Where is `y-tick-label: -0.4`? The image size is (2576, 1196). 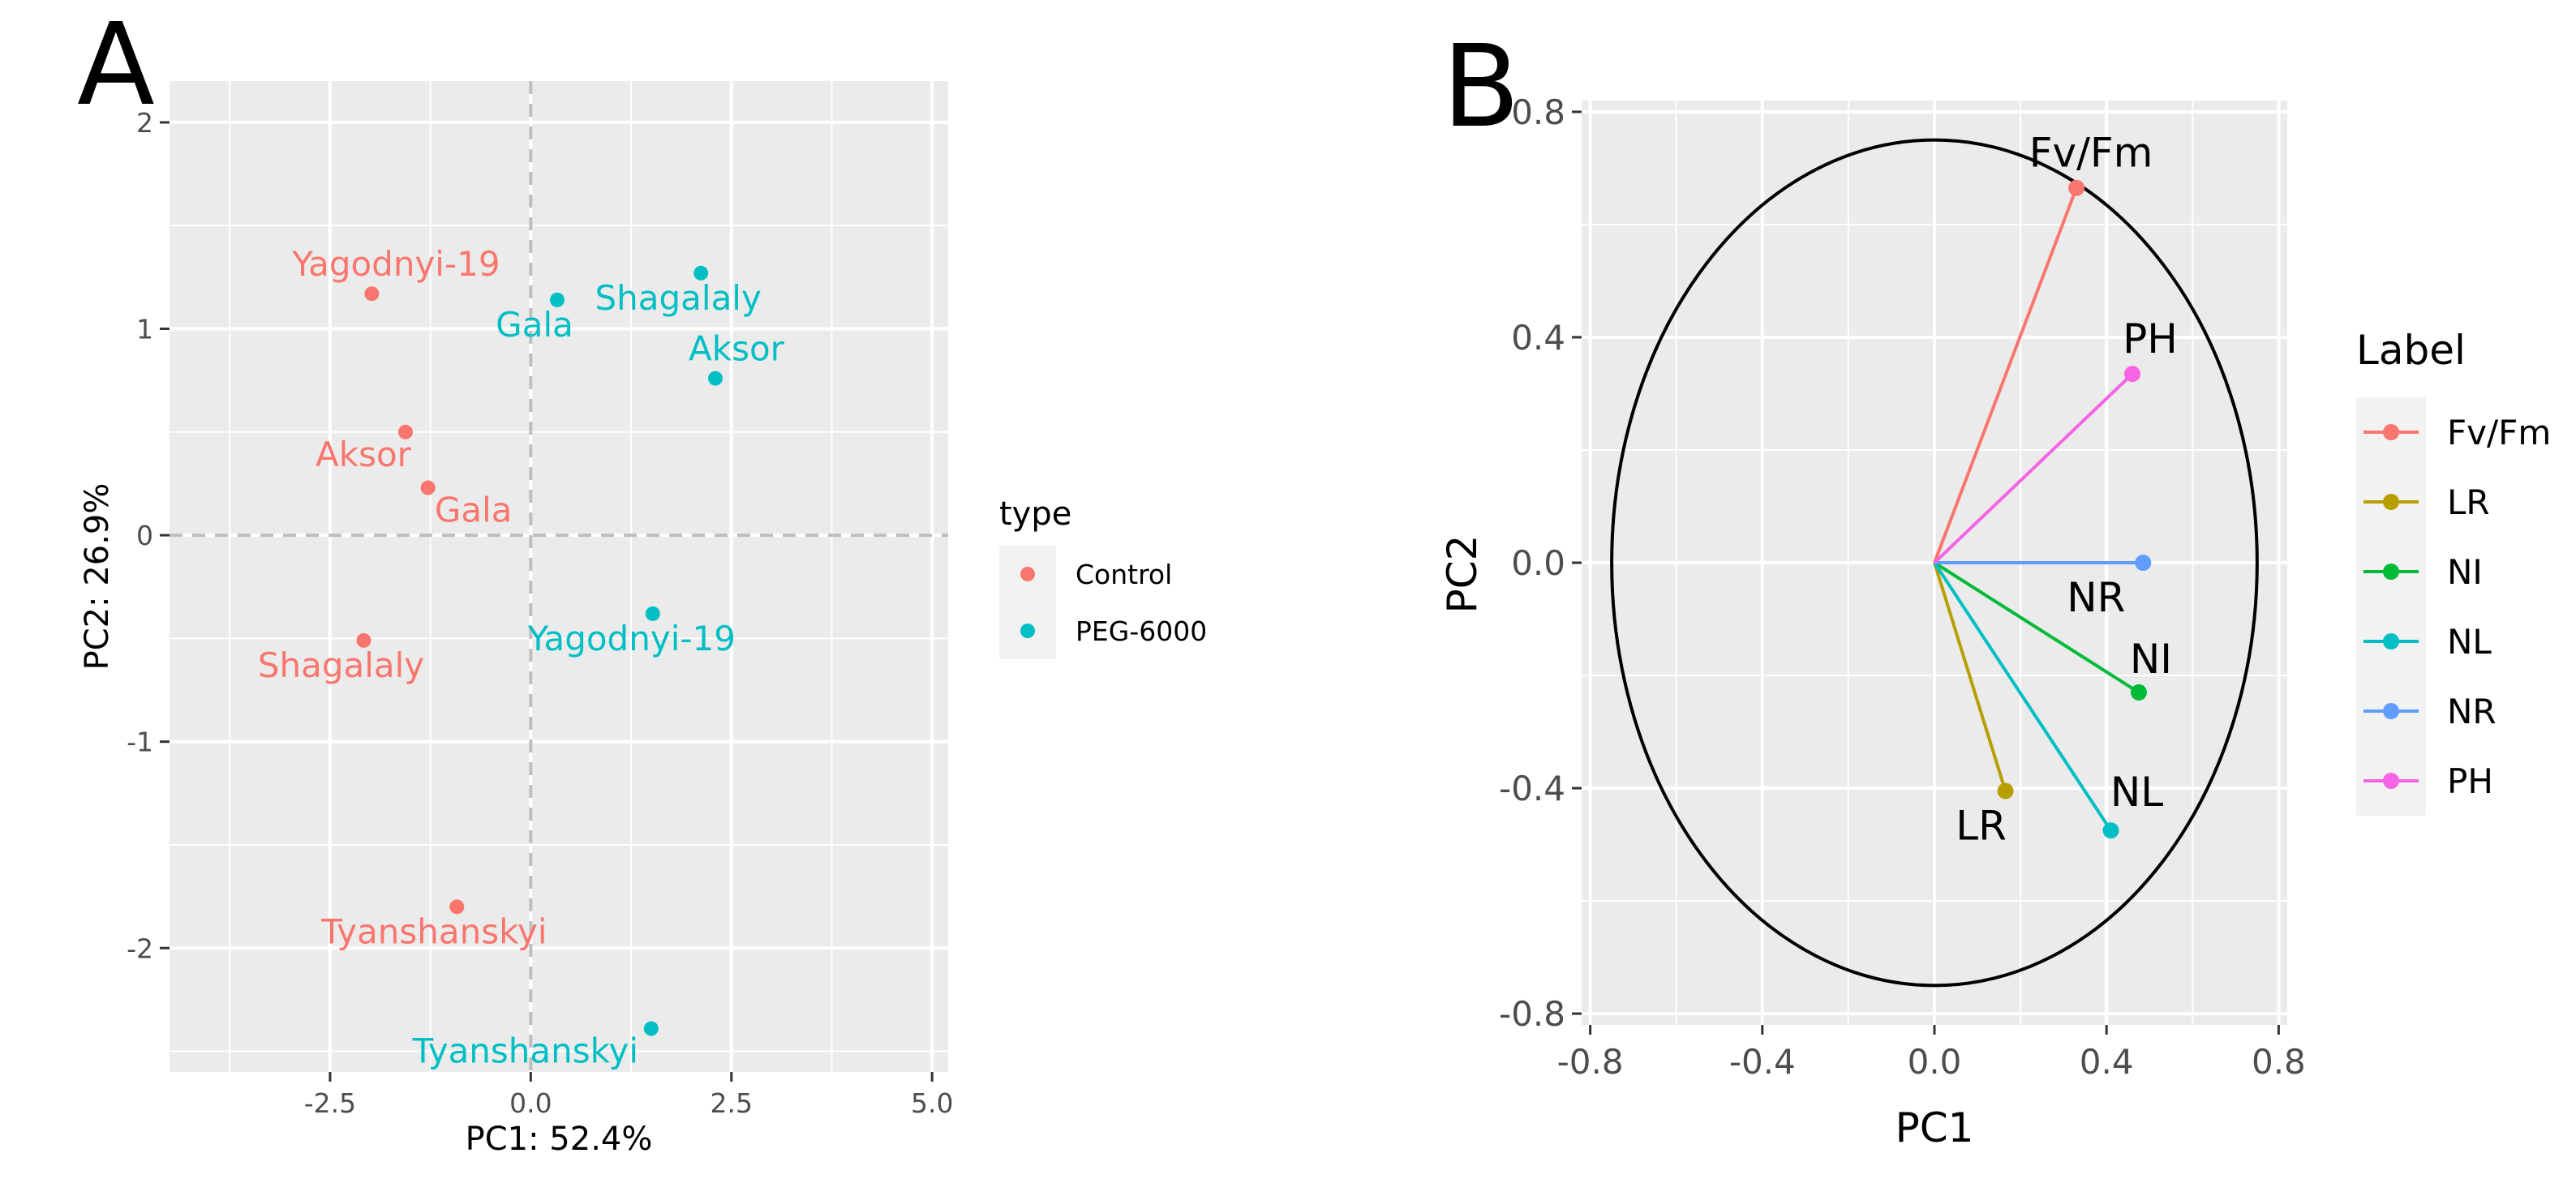
y-tick-label: -0.4 is located at coordinates (1532, 788).